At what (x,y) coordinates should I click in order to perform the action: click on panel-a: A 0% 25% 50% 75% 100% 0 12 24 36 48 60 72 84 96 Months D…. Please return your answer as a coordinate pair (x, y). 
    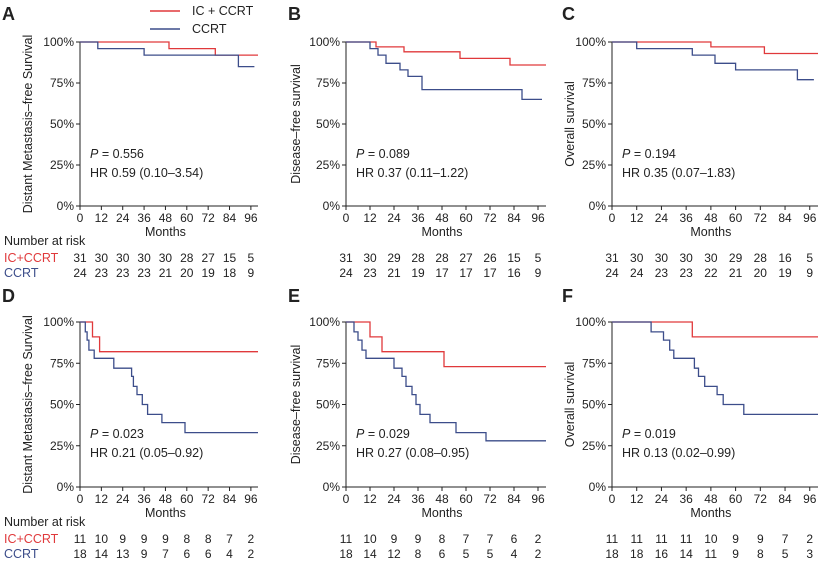
    Looking at the image, I should click on (130, 142).